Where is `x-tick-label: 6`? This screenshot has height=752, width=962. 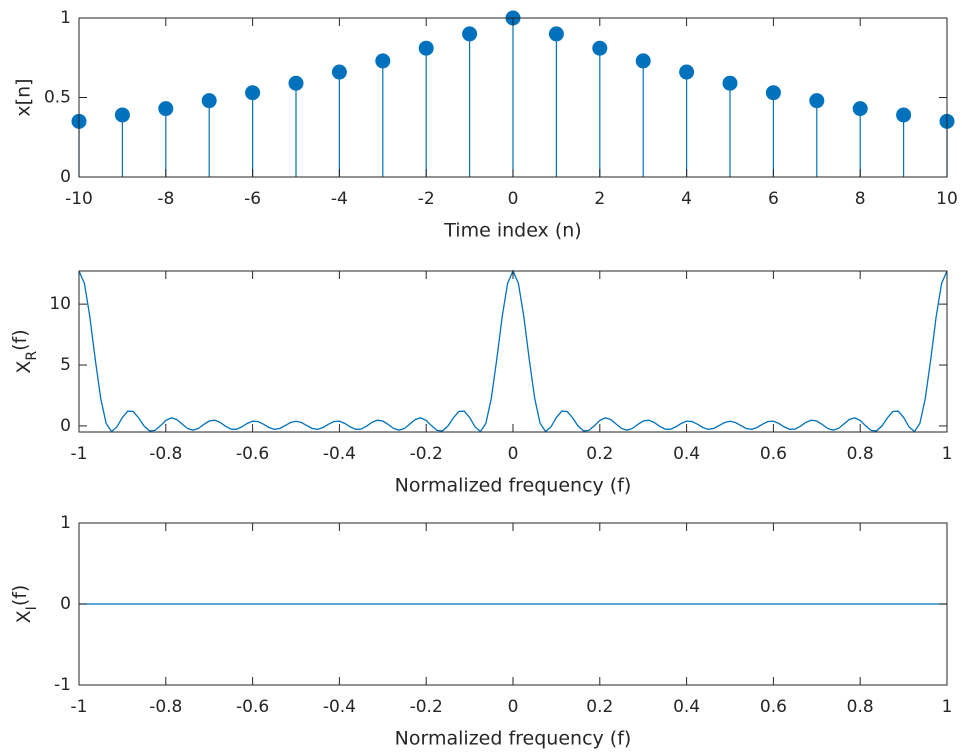 x-tick-label: 6 is located at coordinates (773, 199).